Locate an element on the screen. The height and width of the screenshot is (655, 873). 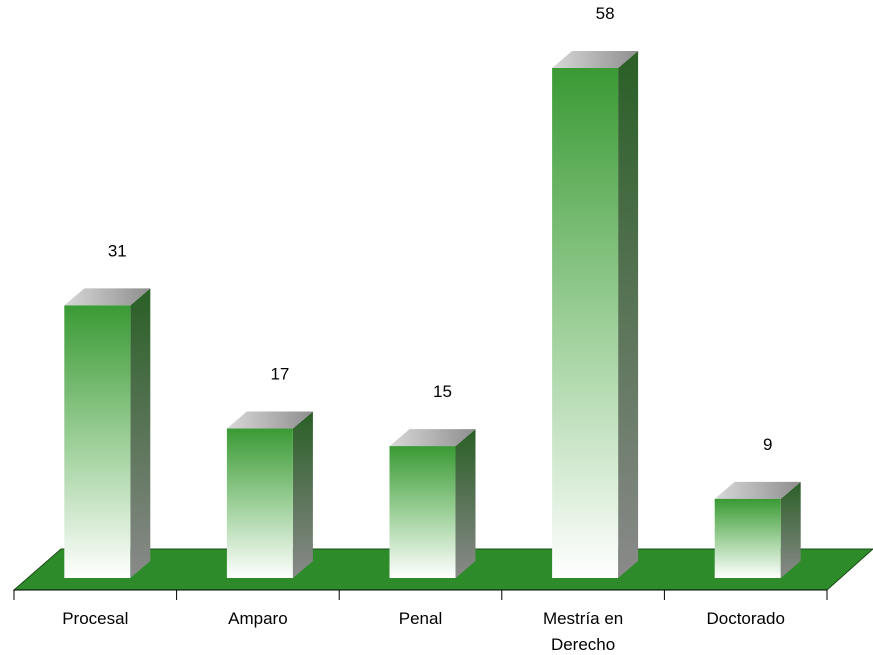
x-tick-label: Penal is located at coordinates (420, 618).